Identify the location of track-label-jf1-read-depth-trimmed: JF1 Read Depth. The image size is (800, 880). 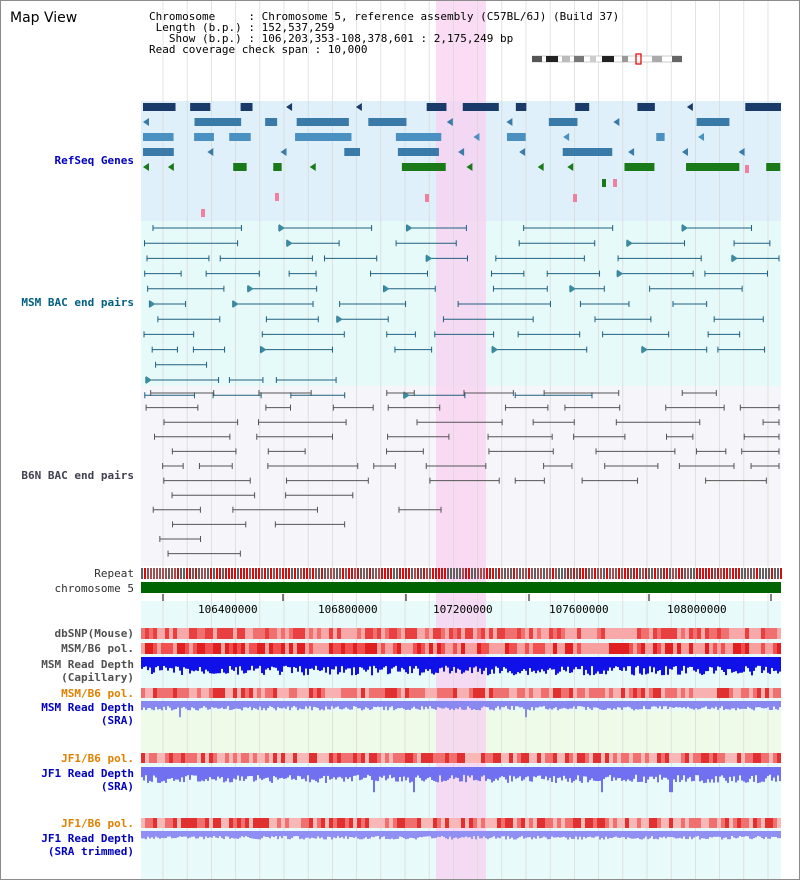
(87, 838).